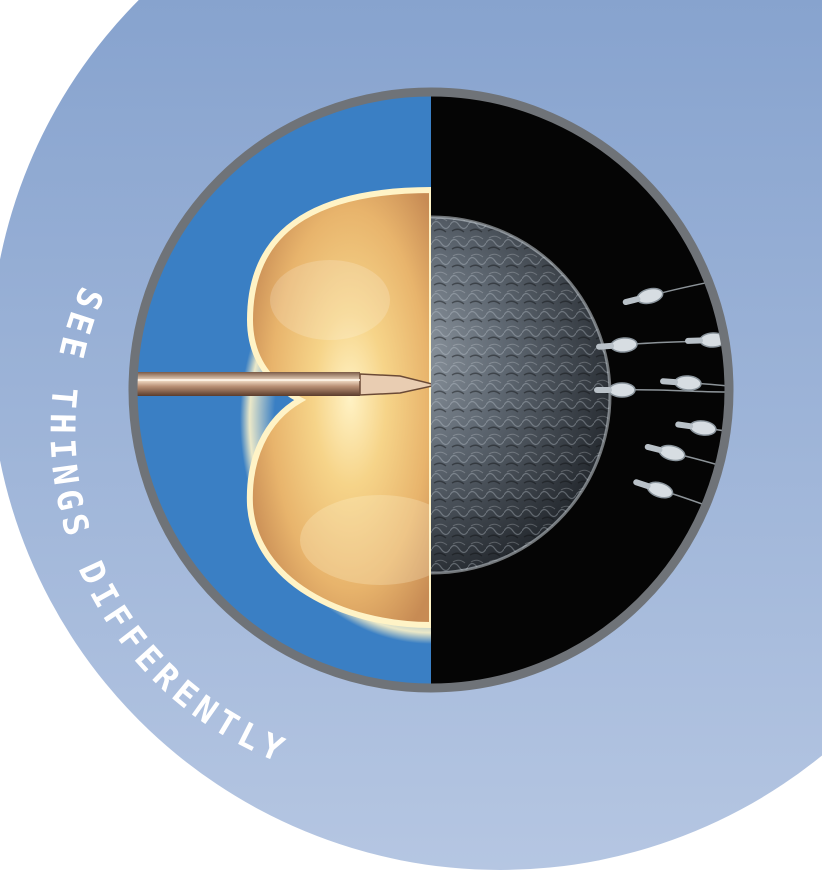 This screenshot has height=872, width=822. I want to click on micropipette-icon, so click(282, 384).